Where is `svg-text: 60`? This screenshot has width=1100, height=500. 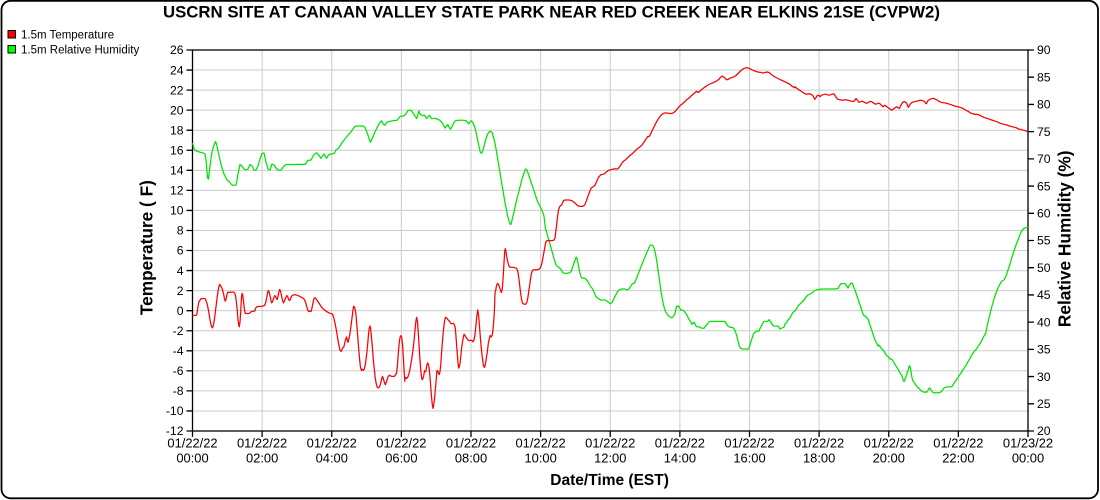
svg-text: 60 is located at coordinates (1044, 214).